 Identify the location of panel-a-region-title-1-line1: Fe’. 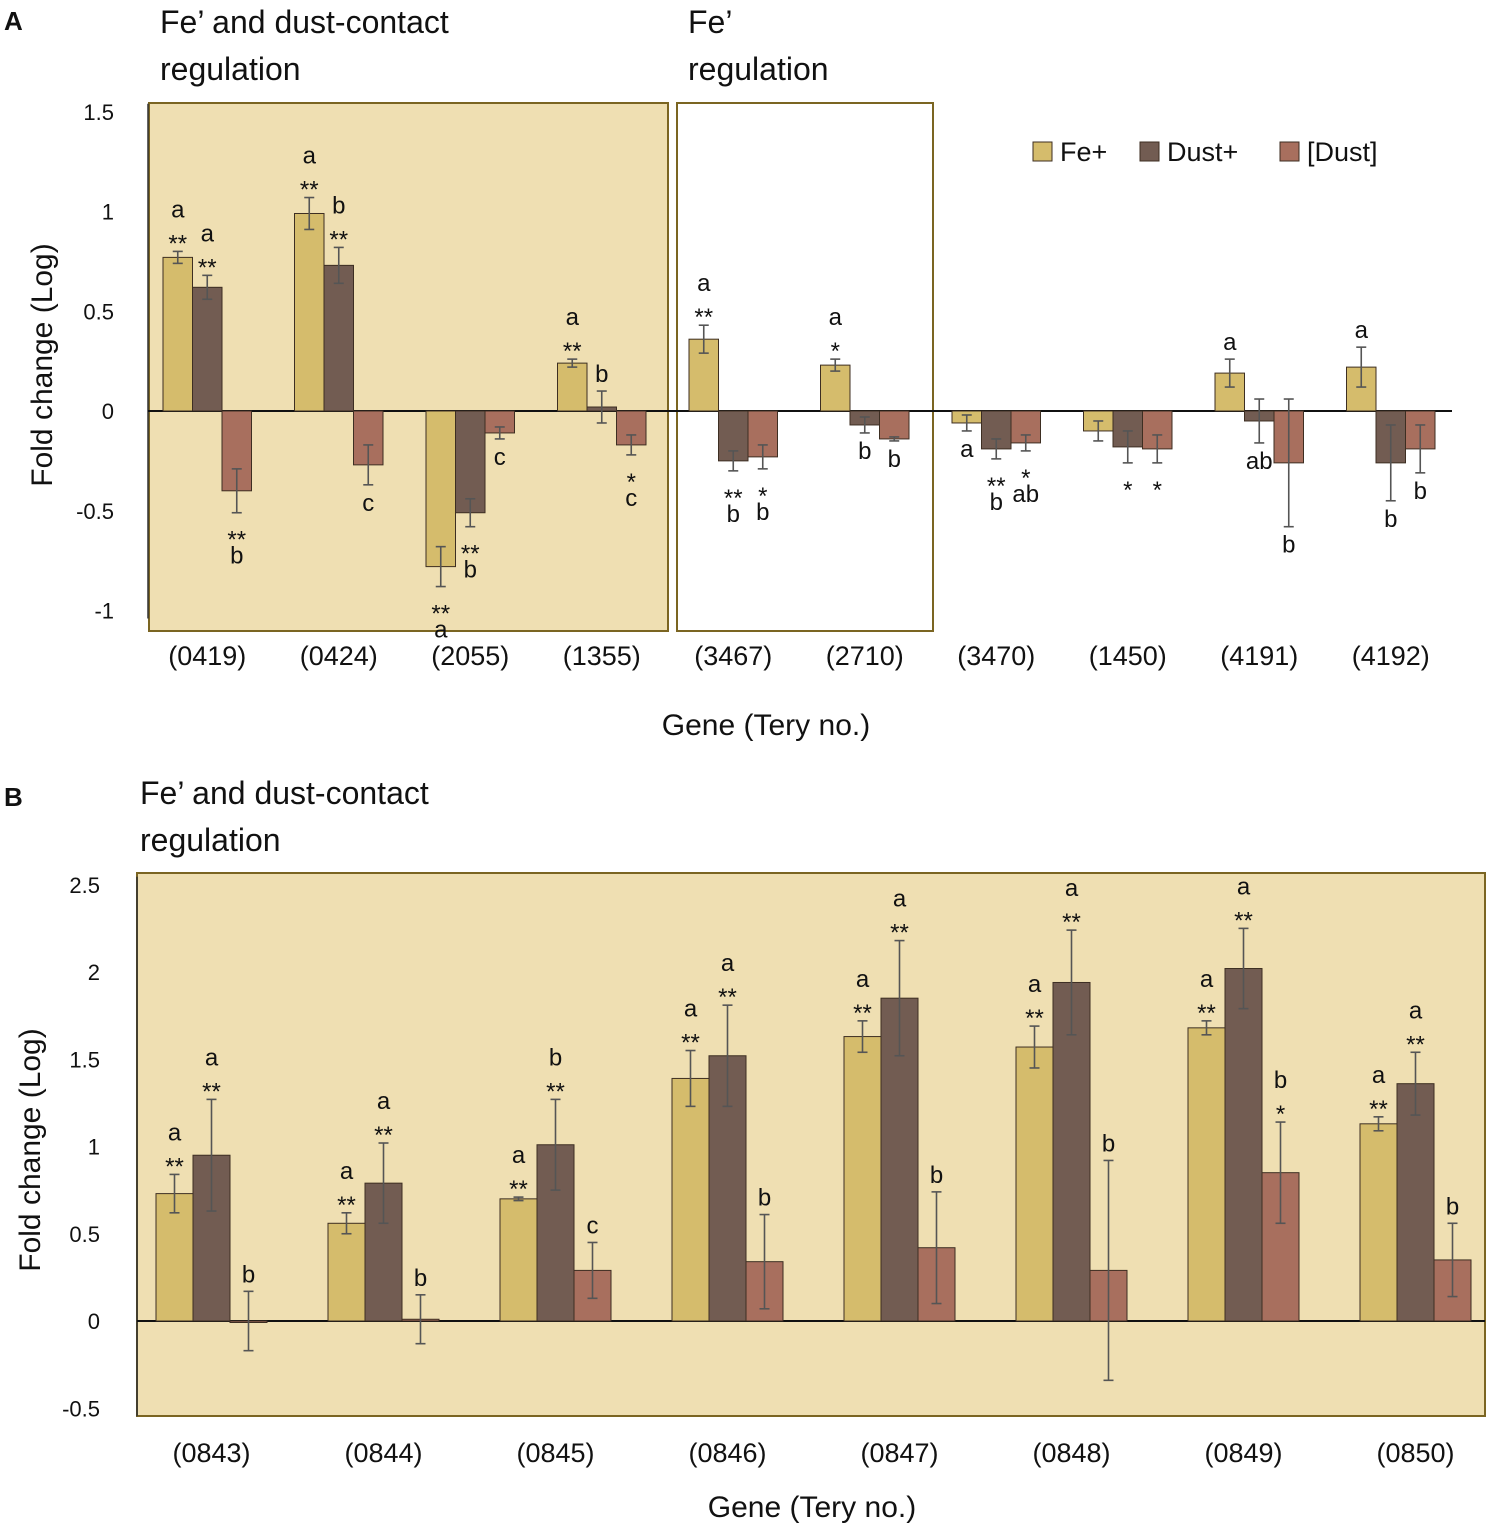
(710, 22).